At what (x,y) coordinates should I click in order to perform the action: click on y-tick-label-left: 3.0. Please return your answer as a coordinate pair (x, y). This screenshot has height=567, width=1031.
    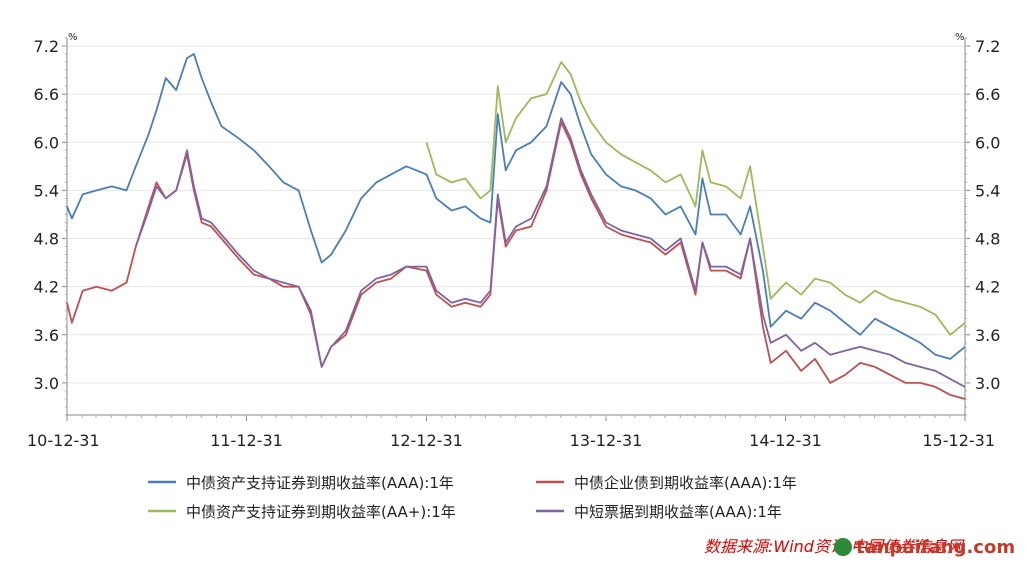
    Looking at the image, I should click on (46, 383).